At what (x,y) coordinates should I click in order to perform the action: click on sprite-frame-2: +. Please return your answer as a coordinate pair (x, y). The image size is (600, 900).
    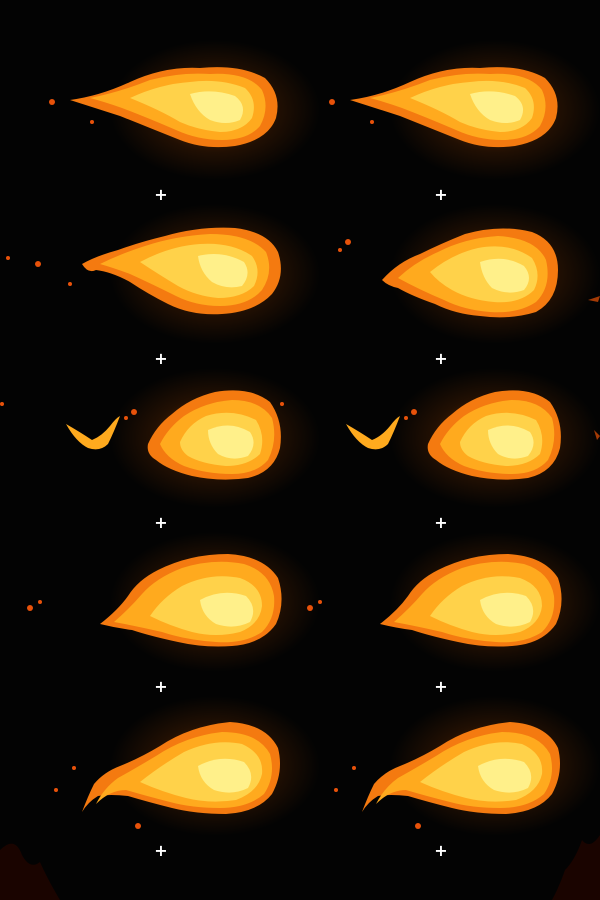
    Looking at the image, I should click on (440, 132).